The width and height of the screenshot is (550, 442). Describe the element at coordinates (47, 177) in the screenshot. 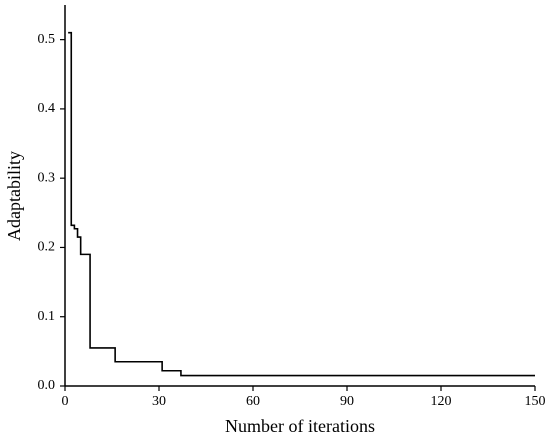

I see `y-tick-label: 0.3` at that location.